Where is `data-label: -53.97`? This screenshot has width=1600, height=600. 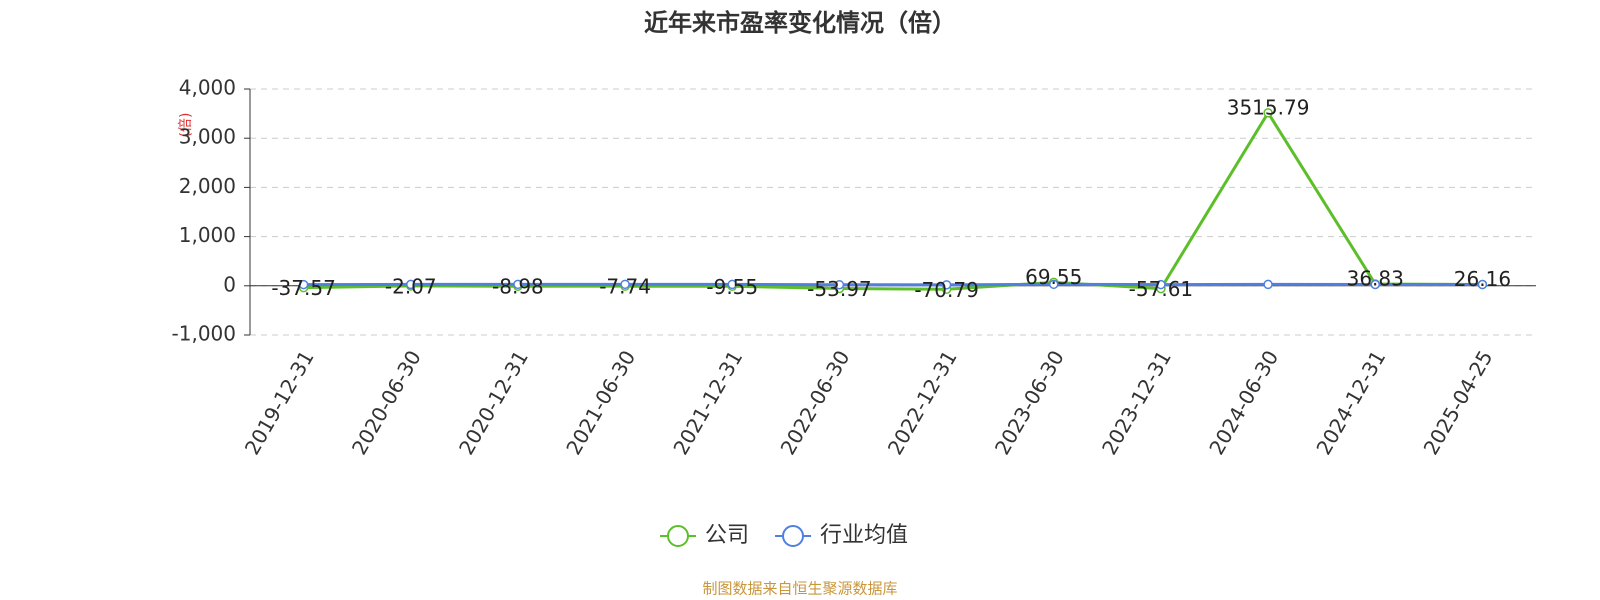
data-label: -53.97 is located at coordinates (839, 289).